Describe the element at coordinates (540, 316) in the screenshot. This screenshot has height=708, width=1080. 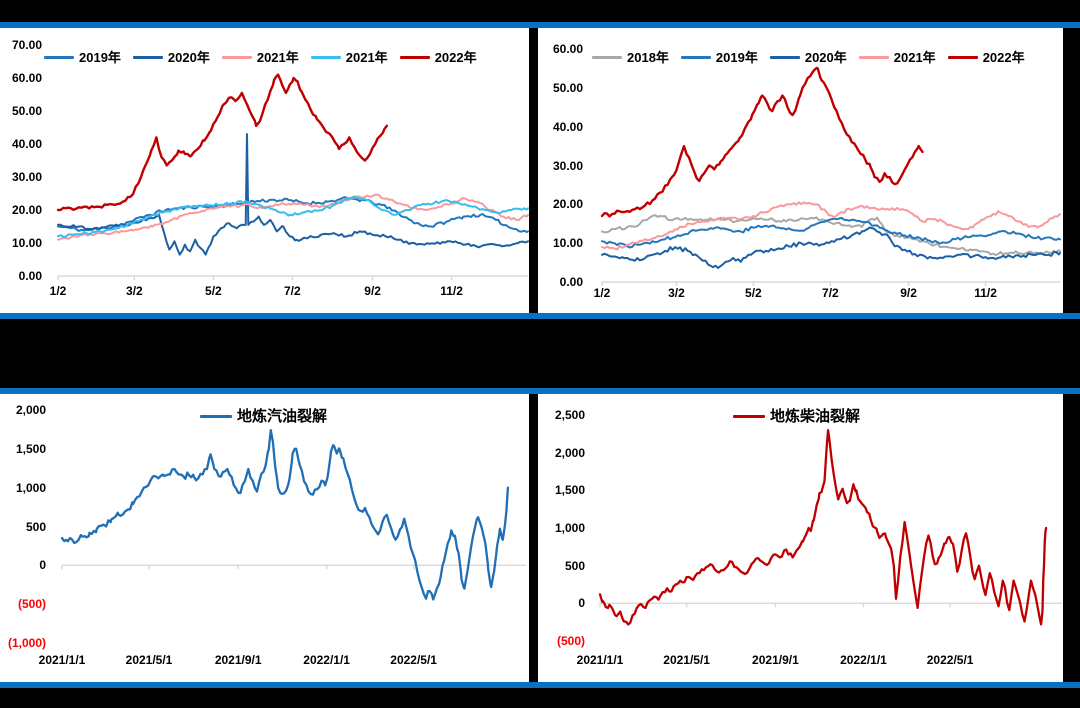
I see `divider-upper-middle` at that location.